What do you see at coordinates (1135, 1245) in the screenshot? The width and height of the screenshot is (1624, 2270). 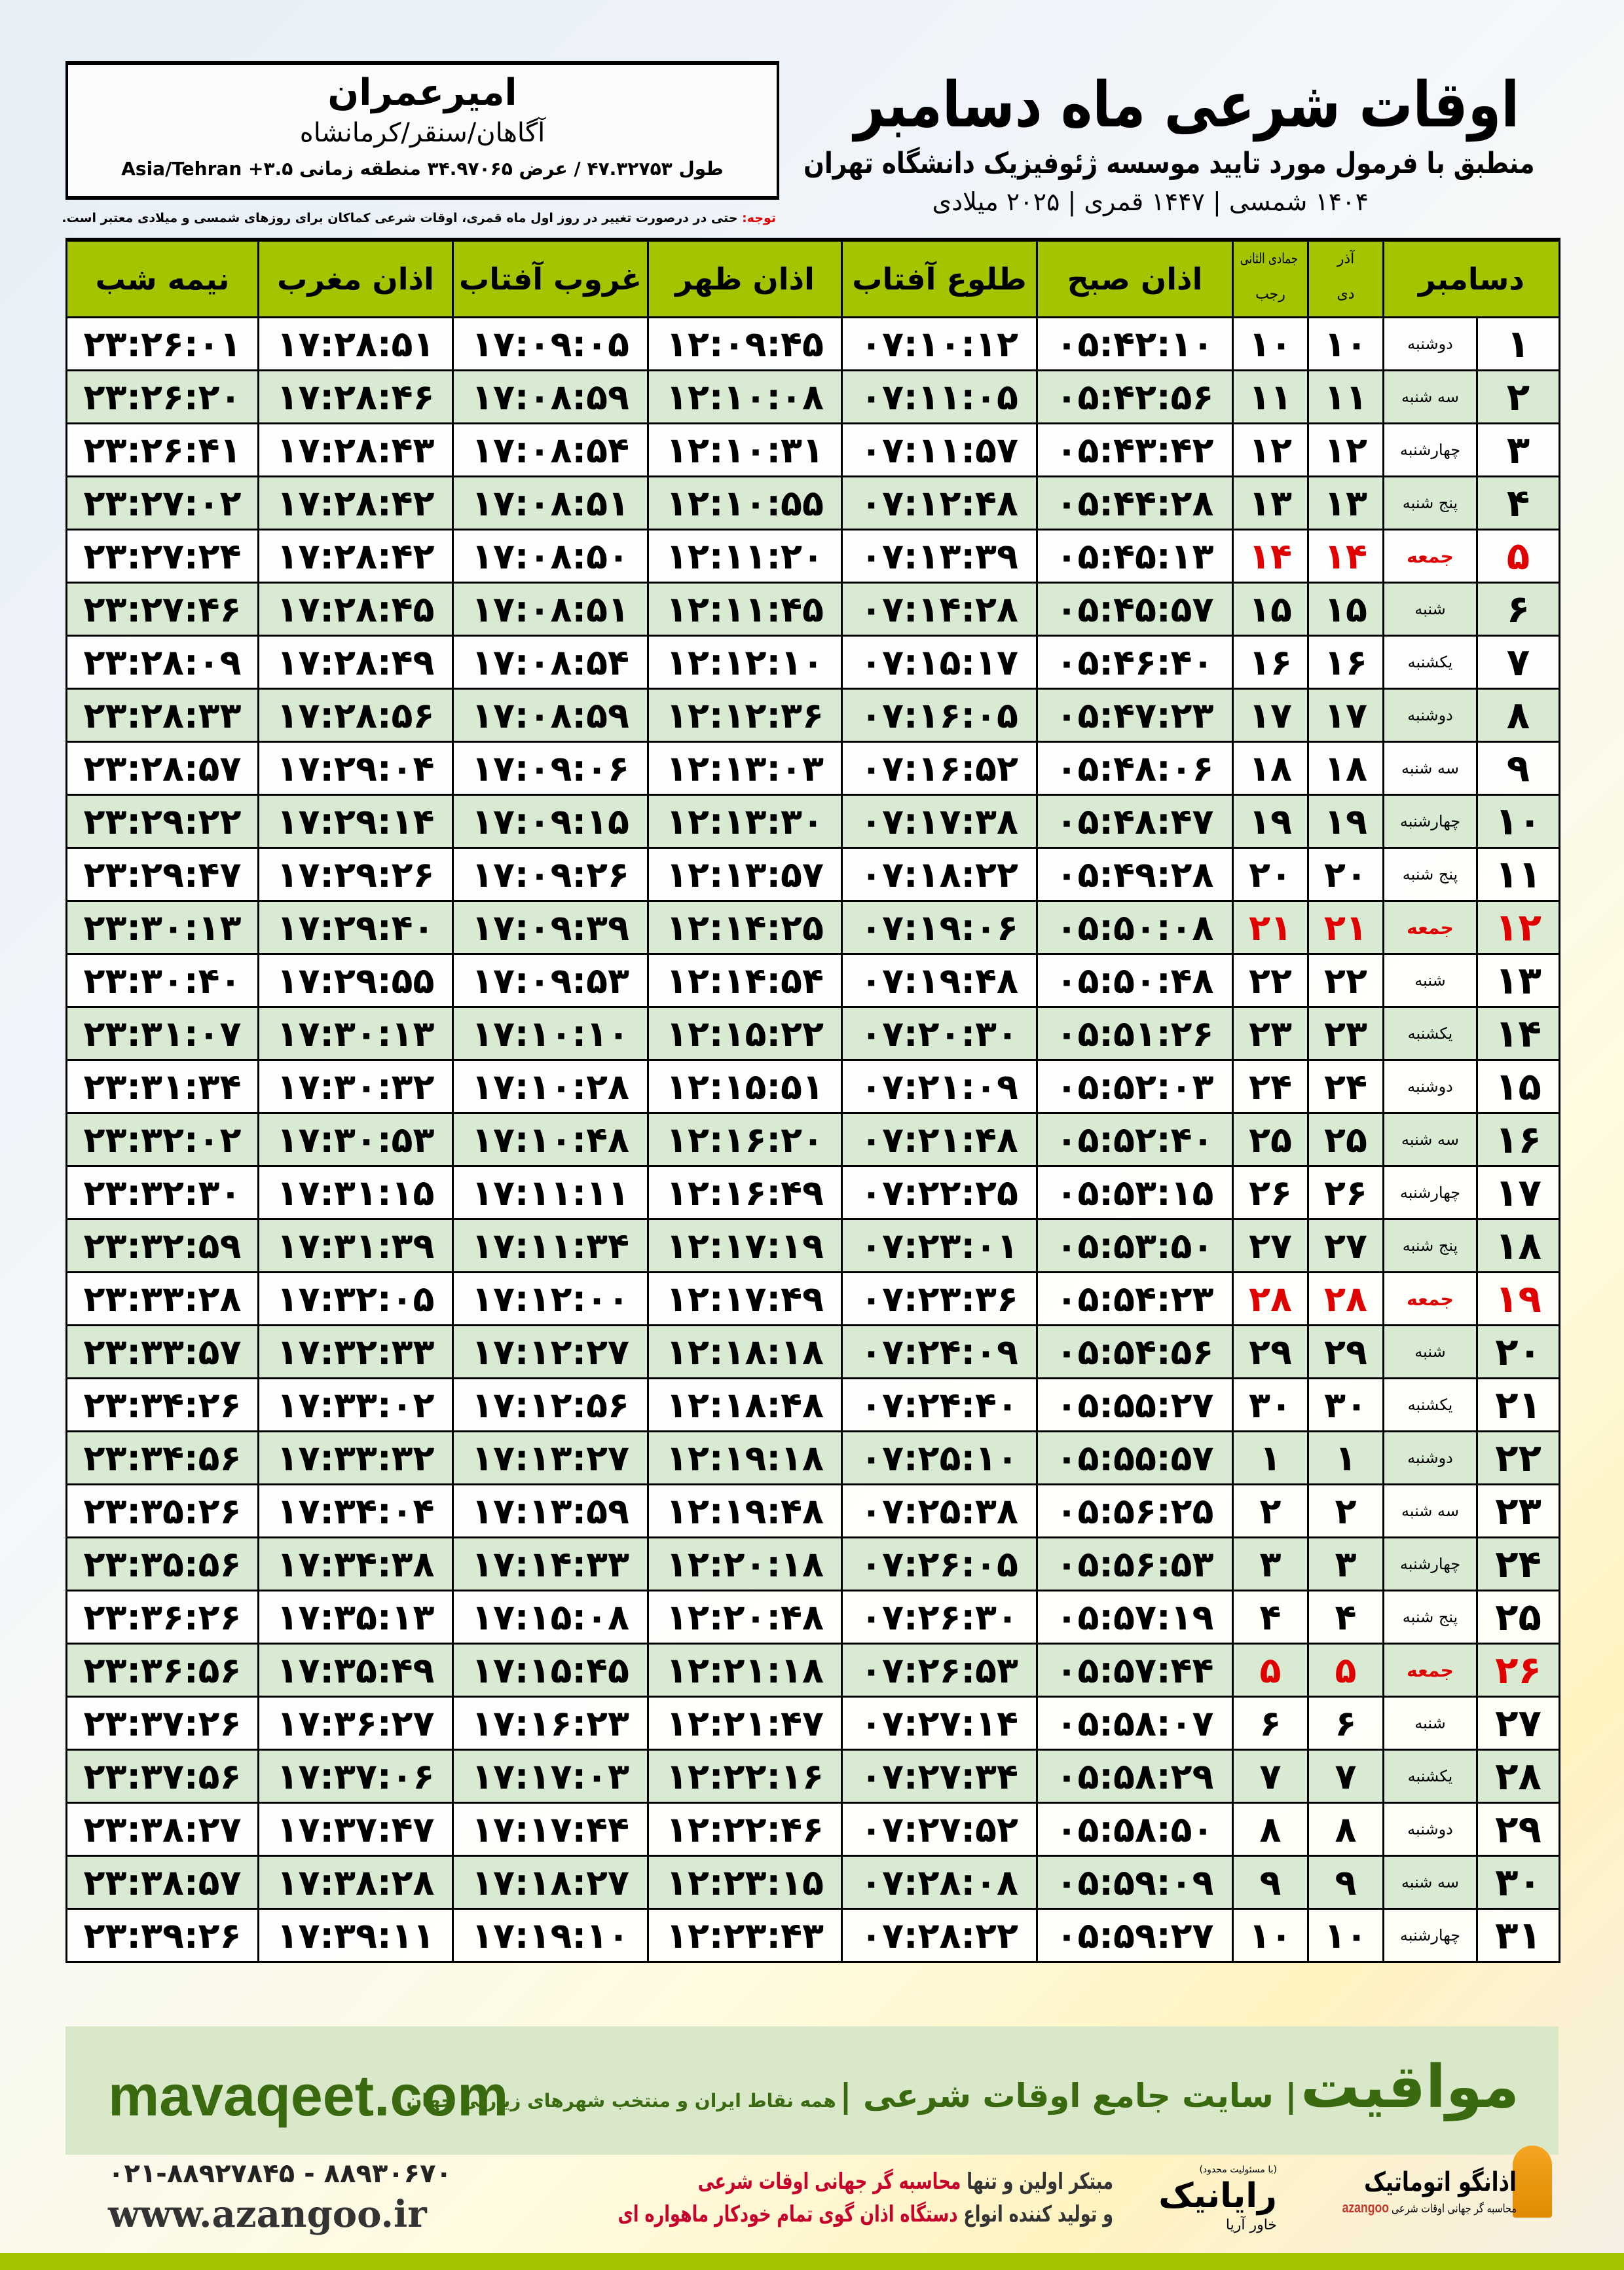 I see `cell-fajr: ۰۵:۵۳:۵۰` at bounding box center [1135, 1245].